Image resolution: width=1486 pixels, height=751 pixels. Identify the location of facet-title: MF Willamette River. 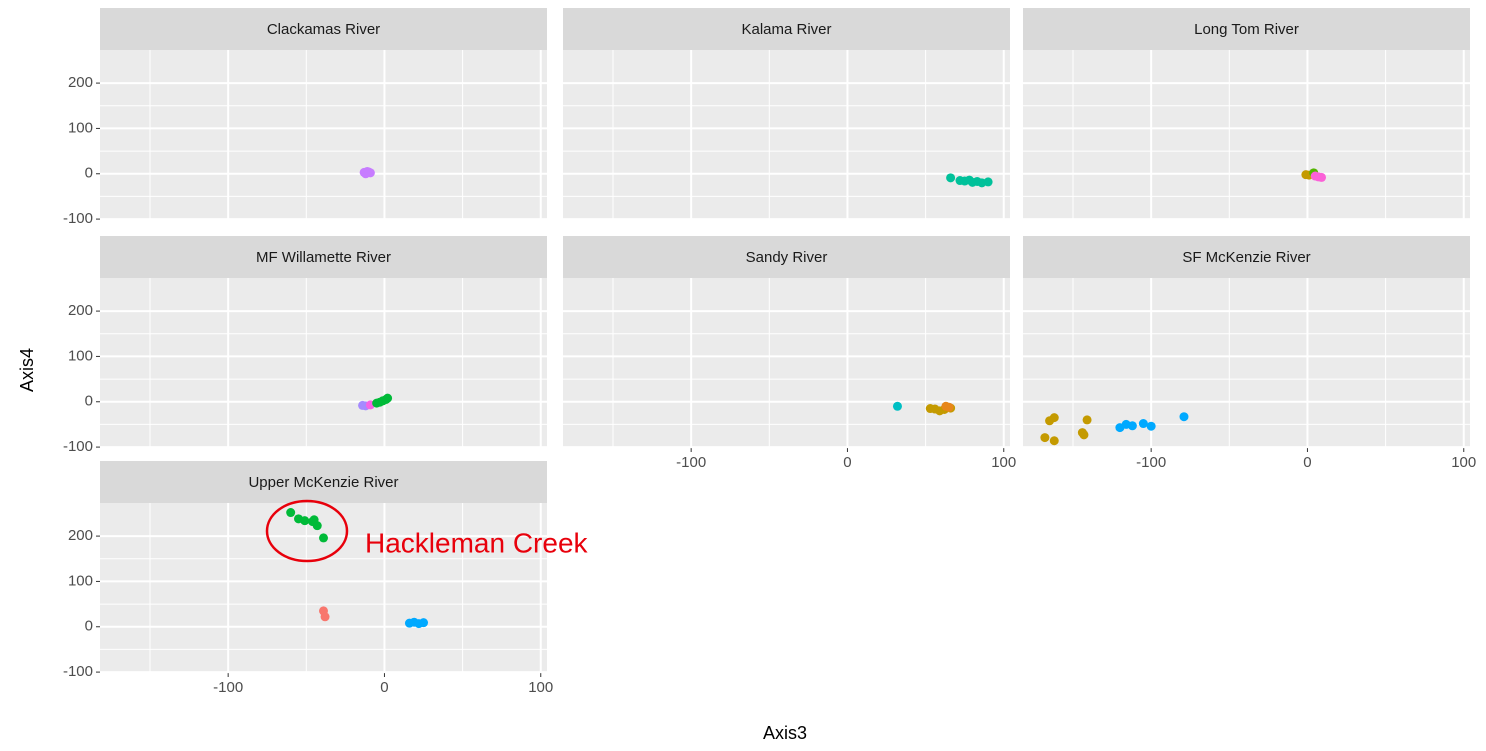
(323, 257).